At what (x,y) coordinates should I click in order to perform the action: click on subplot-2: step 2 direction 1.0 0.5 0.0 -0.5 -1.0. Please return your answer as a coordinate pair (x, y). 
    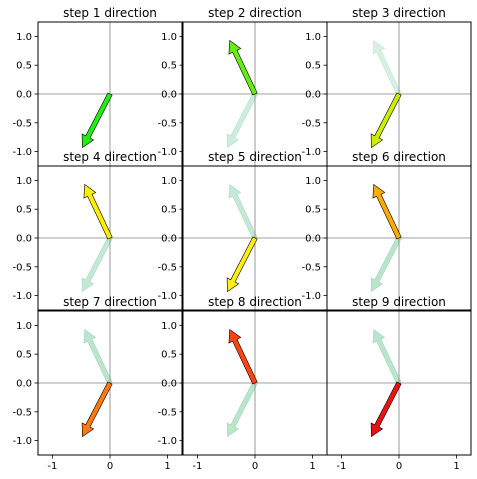
    Looking at the image, I should click on (242, 86).